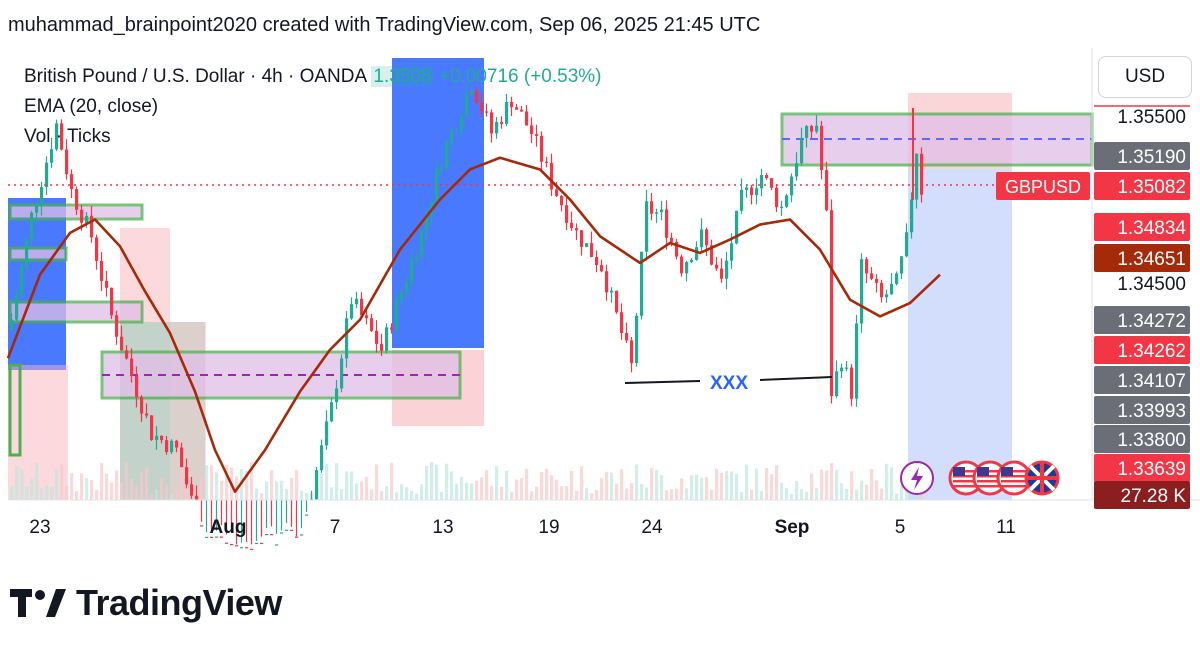 This screenshot has height=654, width=1200. Describe the element at coordinates (1145, 77) in the screenshot. I see `currency-button: USD` at that location.